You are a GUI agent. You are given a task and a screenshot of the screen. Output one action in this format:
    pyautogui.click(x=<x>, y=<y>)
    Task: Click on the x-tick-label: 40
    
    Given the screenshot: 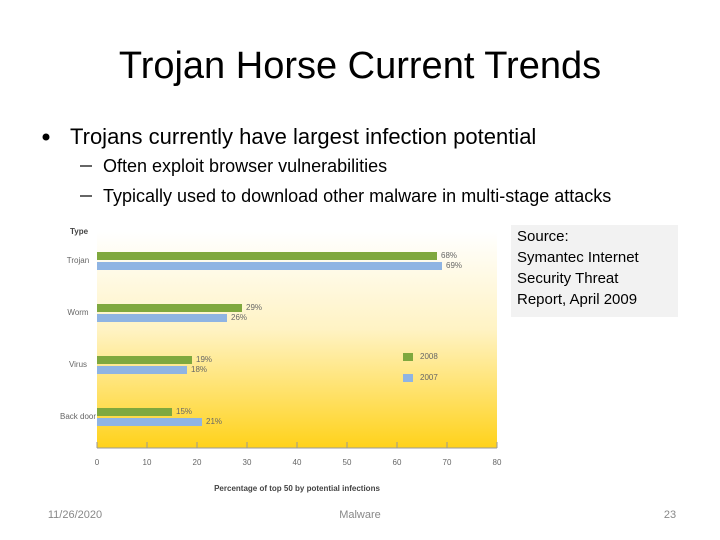 What is the action you would take?
    pyautogui.click(x=297, y=462)
    